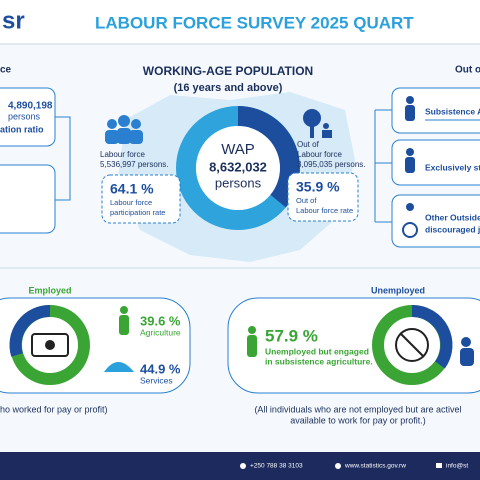 Image resolution: width=480 pixels, height=480 pixels. Describe the element at coordinates (30, 330) in the screenshot. I see `employed-ring-segment` at that location.